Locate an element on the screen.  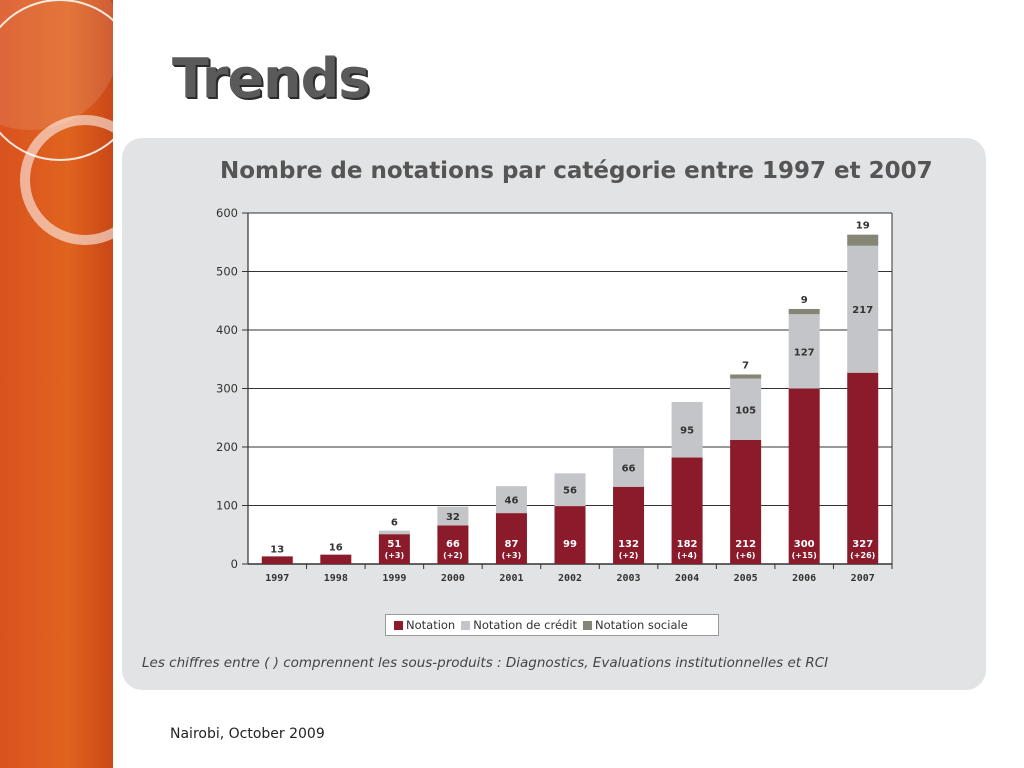
bar-notation-sociale-2006 is located at coordinates (804, 311).